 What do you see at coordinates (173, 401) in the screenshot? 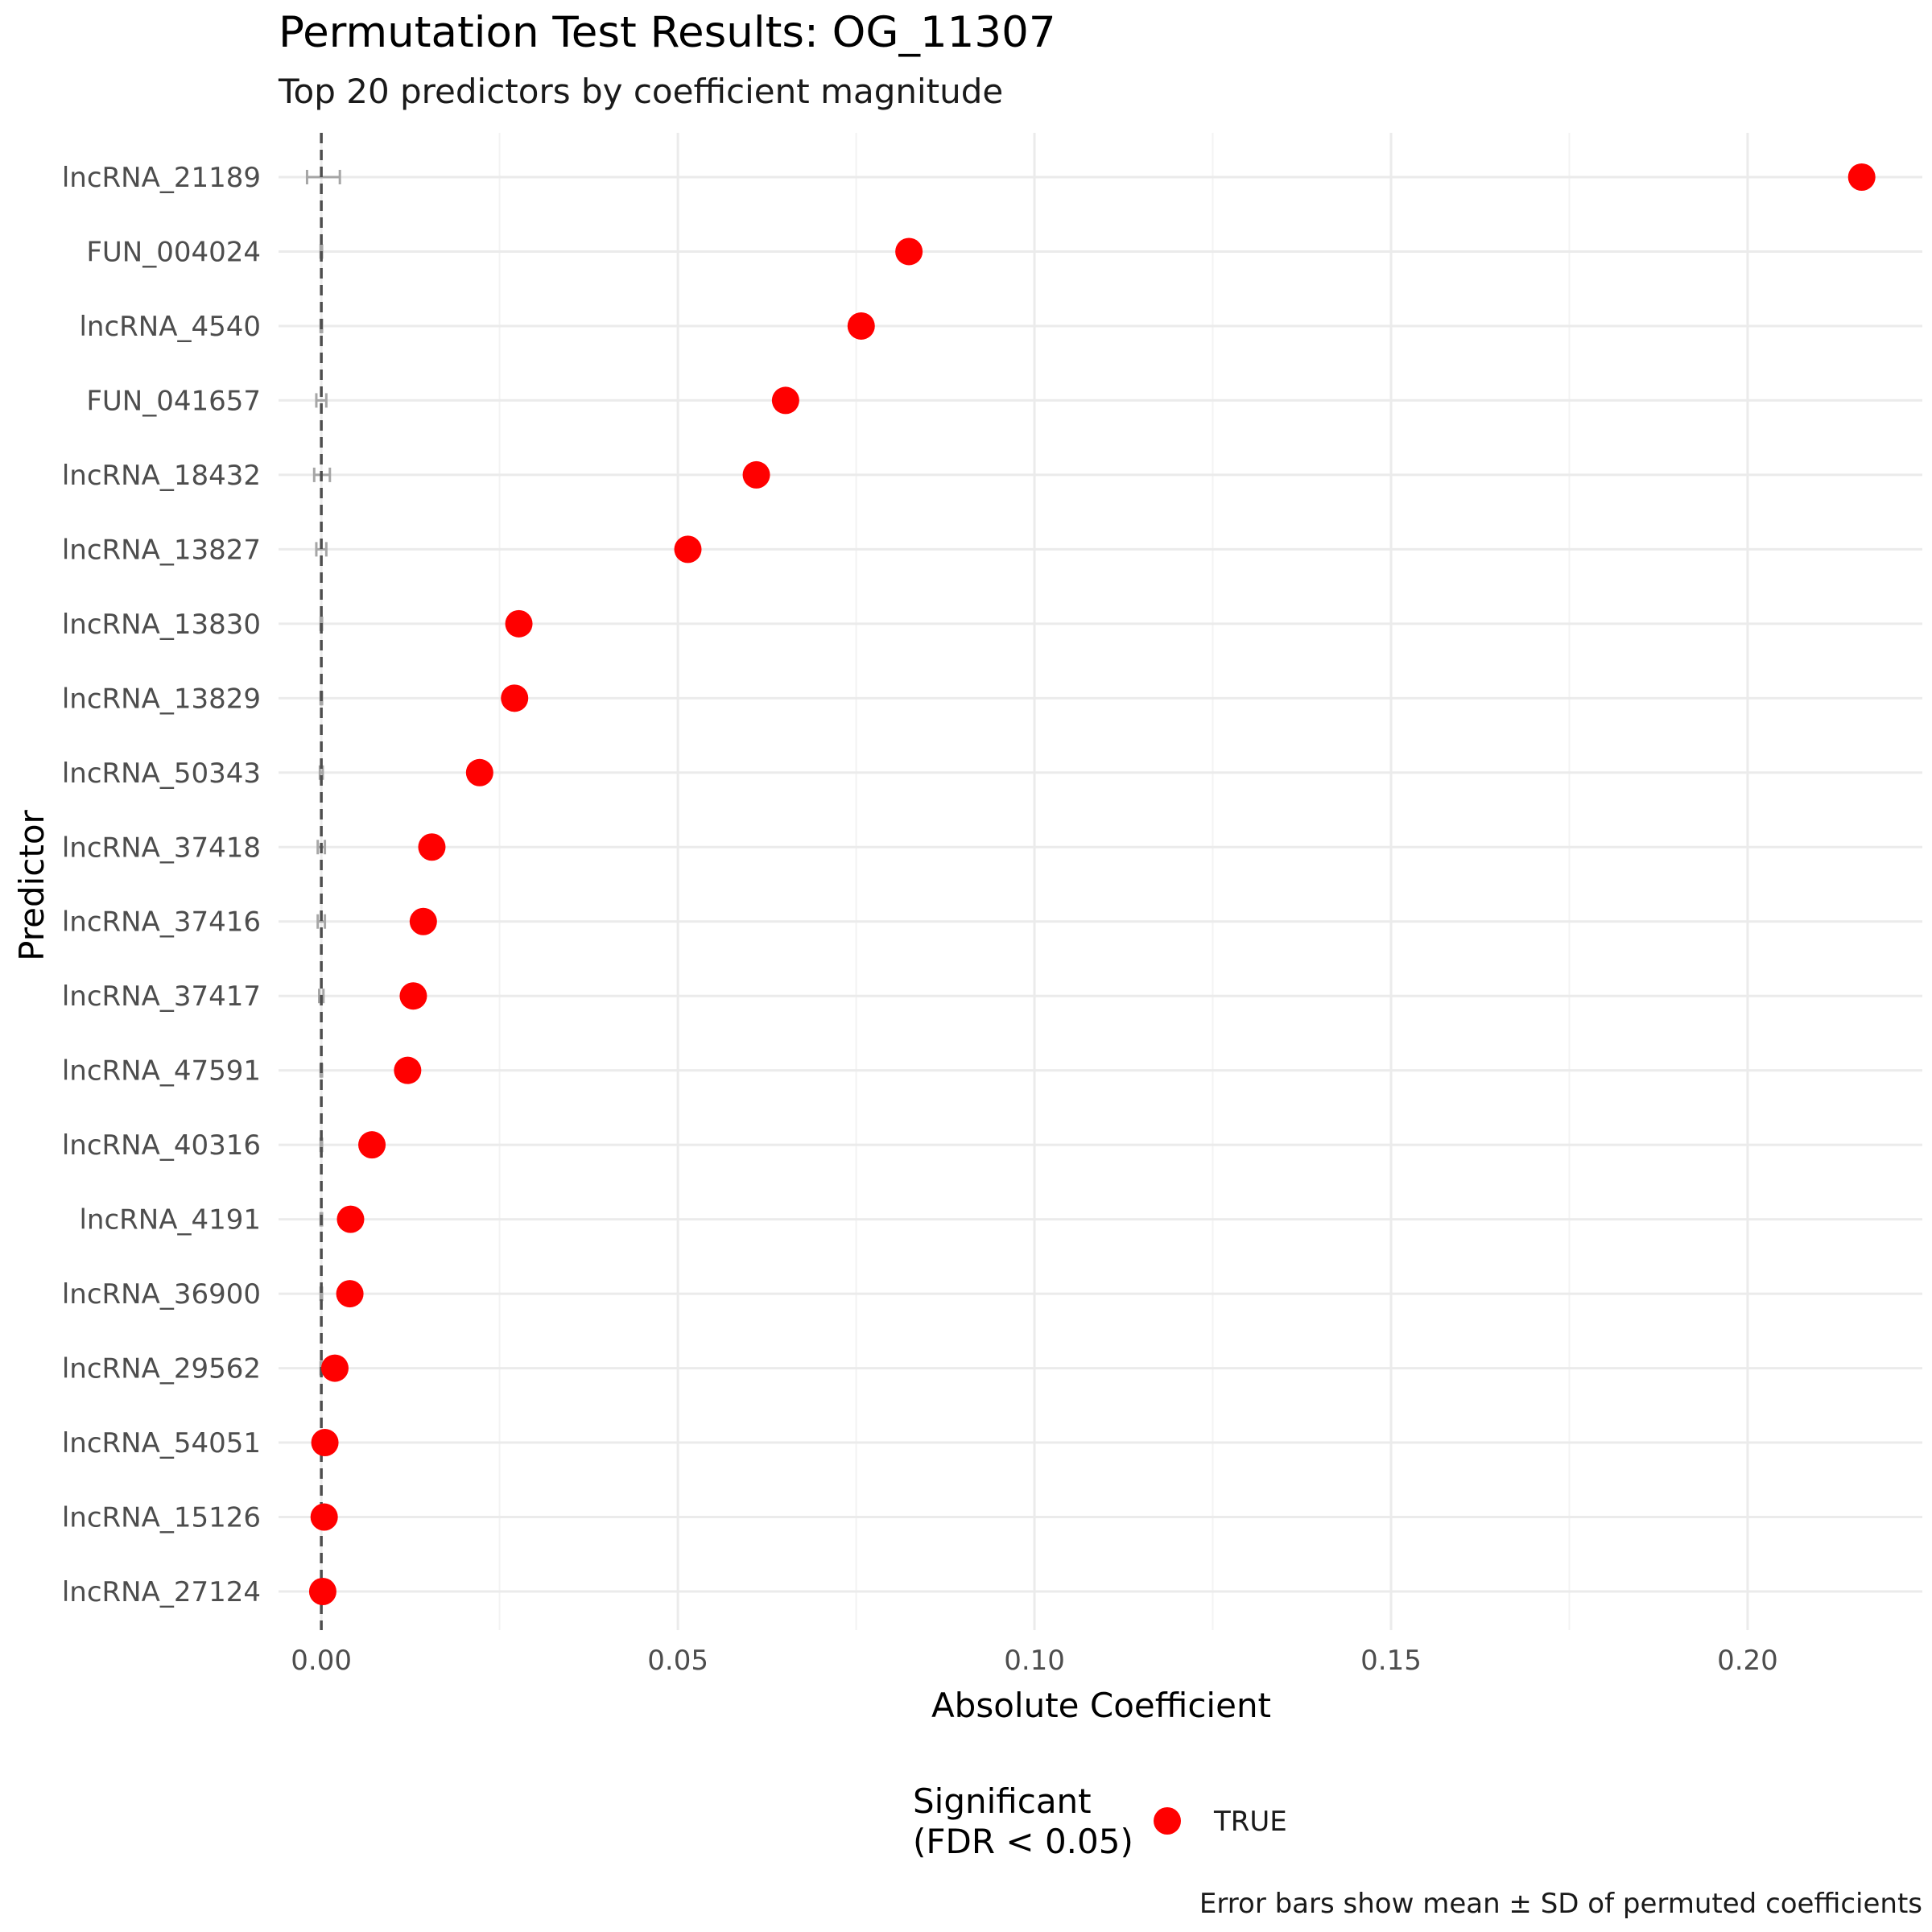
I see `y-tick-label: FUN_041657` at bounding box center [173, 401].